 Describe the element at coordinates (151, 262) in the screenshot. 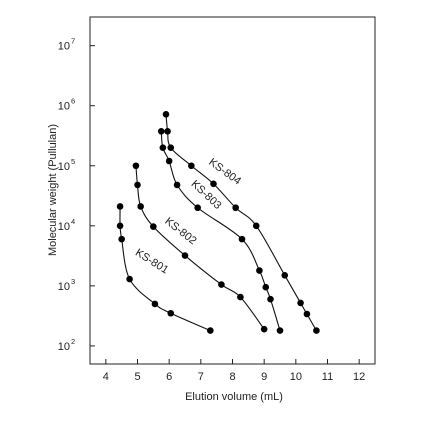

I see `series-label-ks-801: KS-801` at that location.